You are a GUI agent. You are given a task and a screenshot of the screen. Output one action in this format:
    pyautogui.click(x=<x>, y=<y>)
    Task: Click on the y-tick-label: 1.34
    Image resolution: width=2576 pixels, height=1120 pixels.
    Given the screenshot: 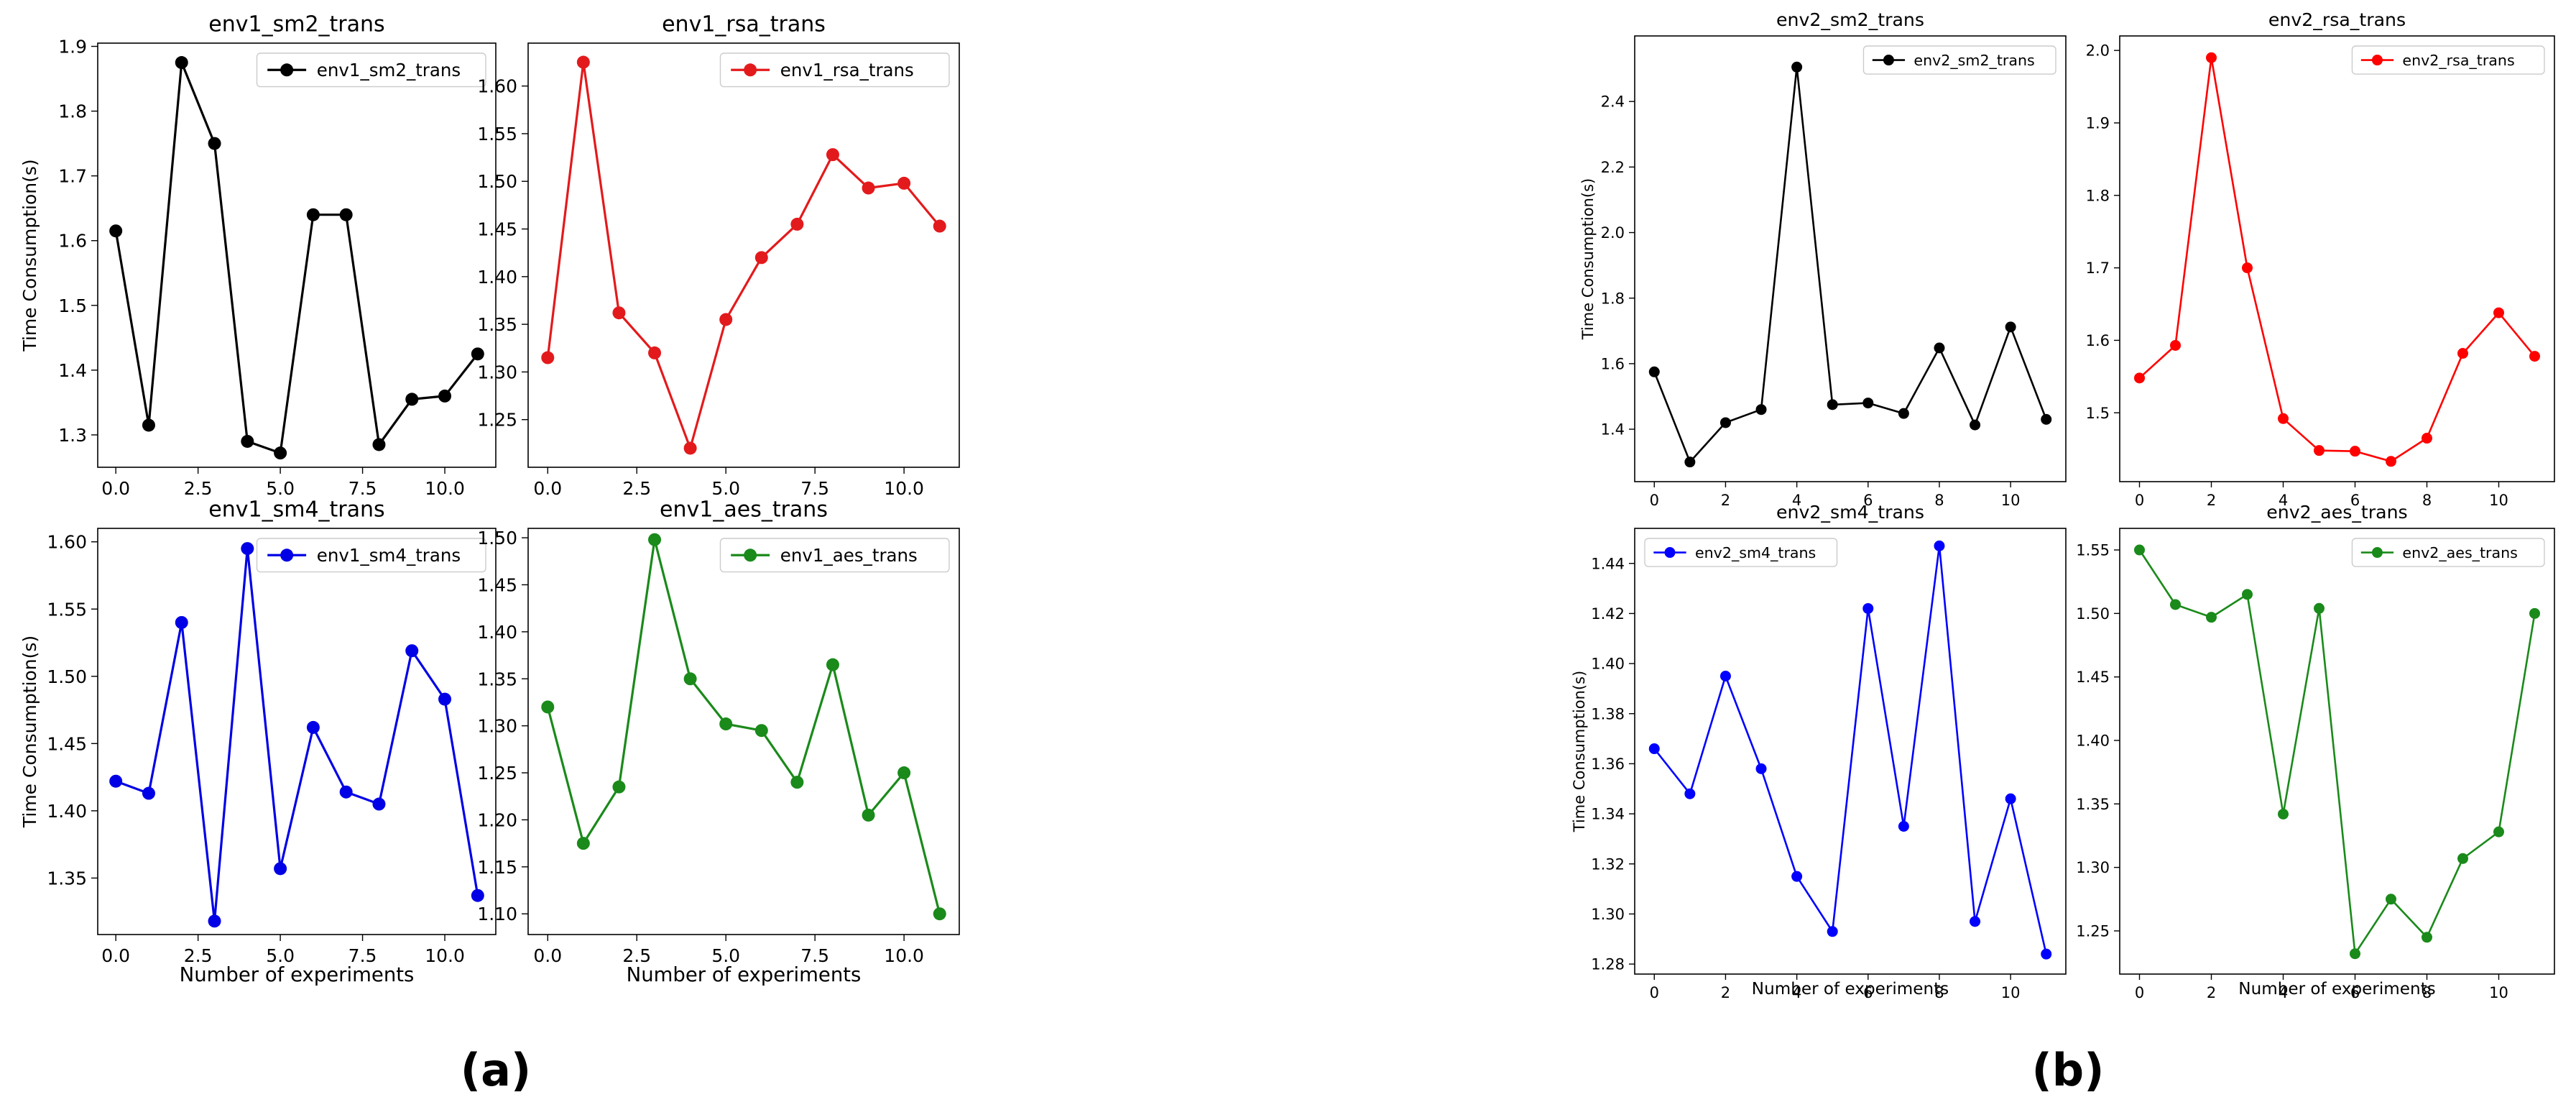 What is the action you would take?
    pyautogui.click(x=1608, y=814)
    